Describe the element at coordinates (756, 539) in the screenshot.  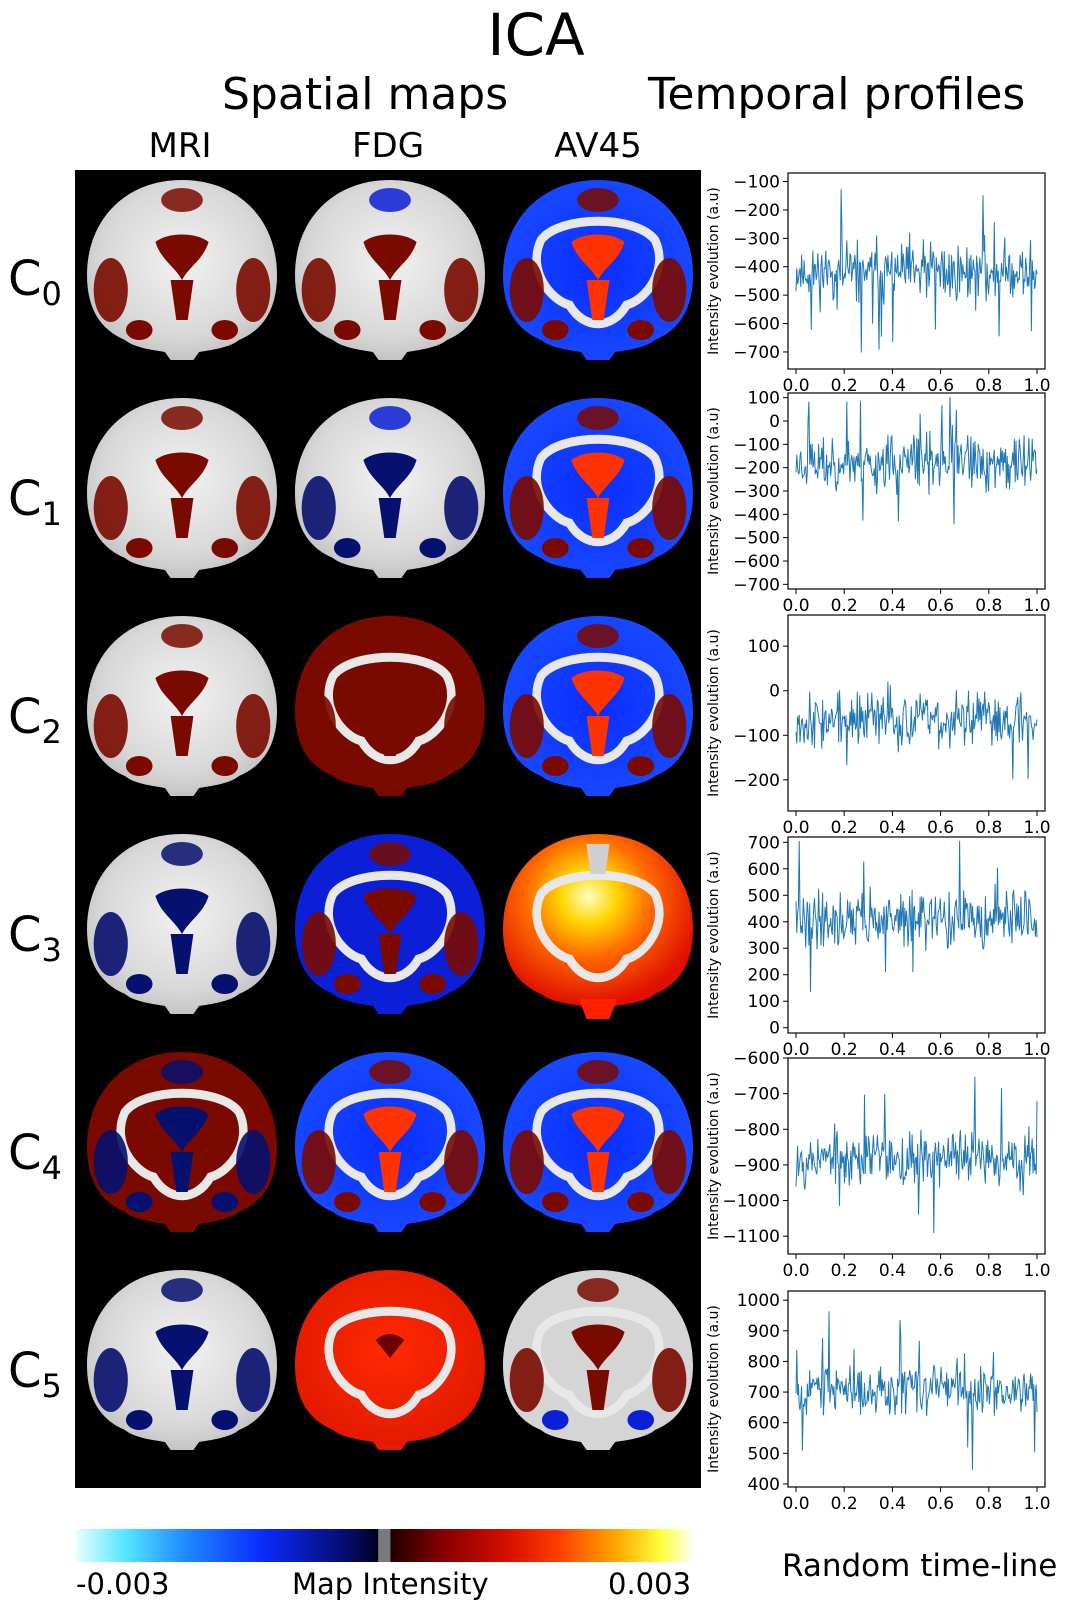
I see `ytick-label-c1: −500` at that location.